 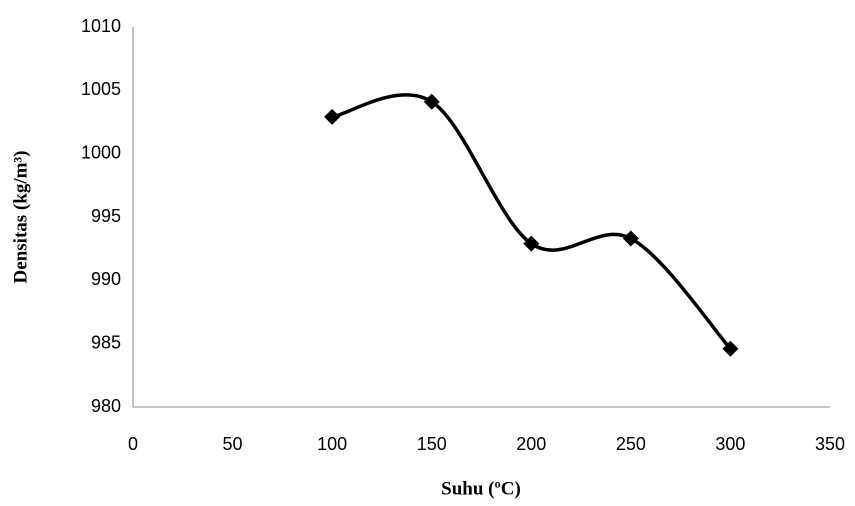 What do you see at coordinates (332, 444) in the screenshot?
I see `x-tick-label: 100` at bounding box center [332, 444].